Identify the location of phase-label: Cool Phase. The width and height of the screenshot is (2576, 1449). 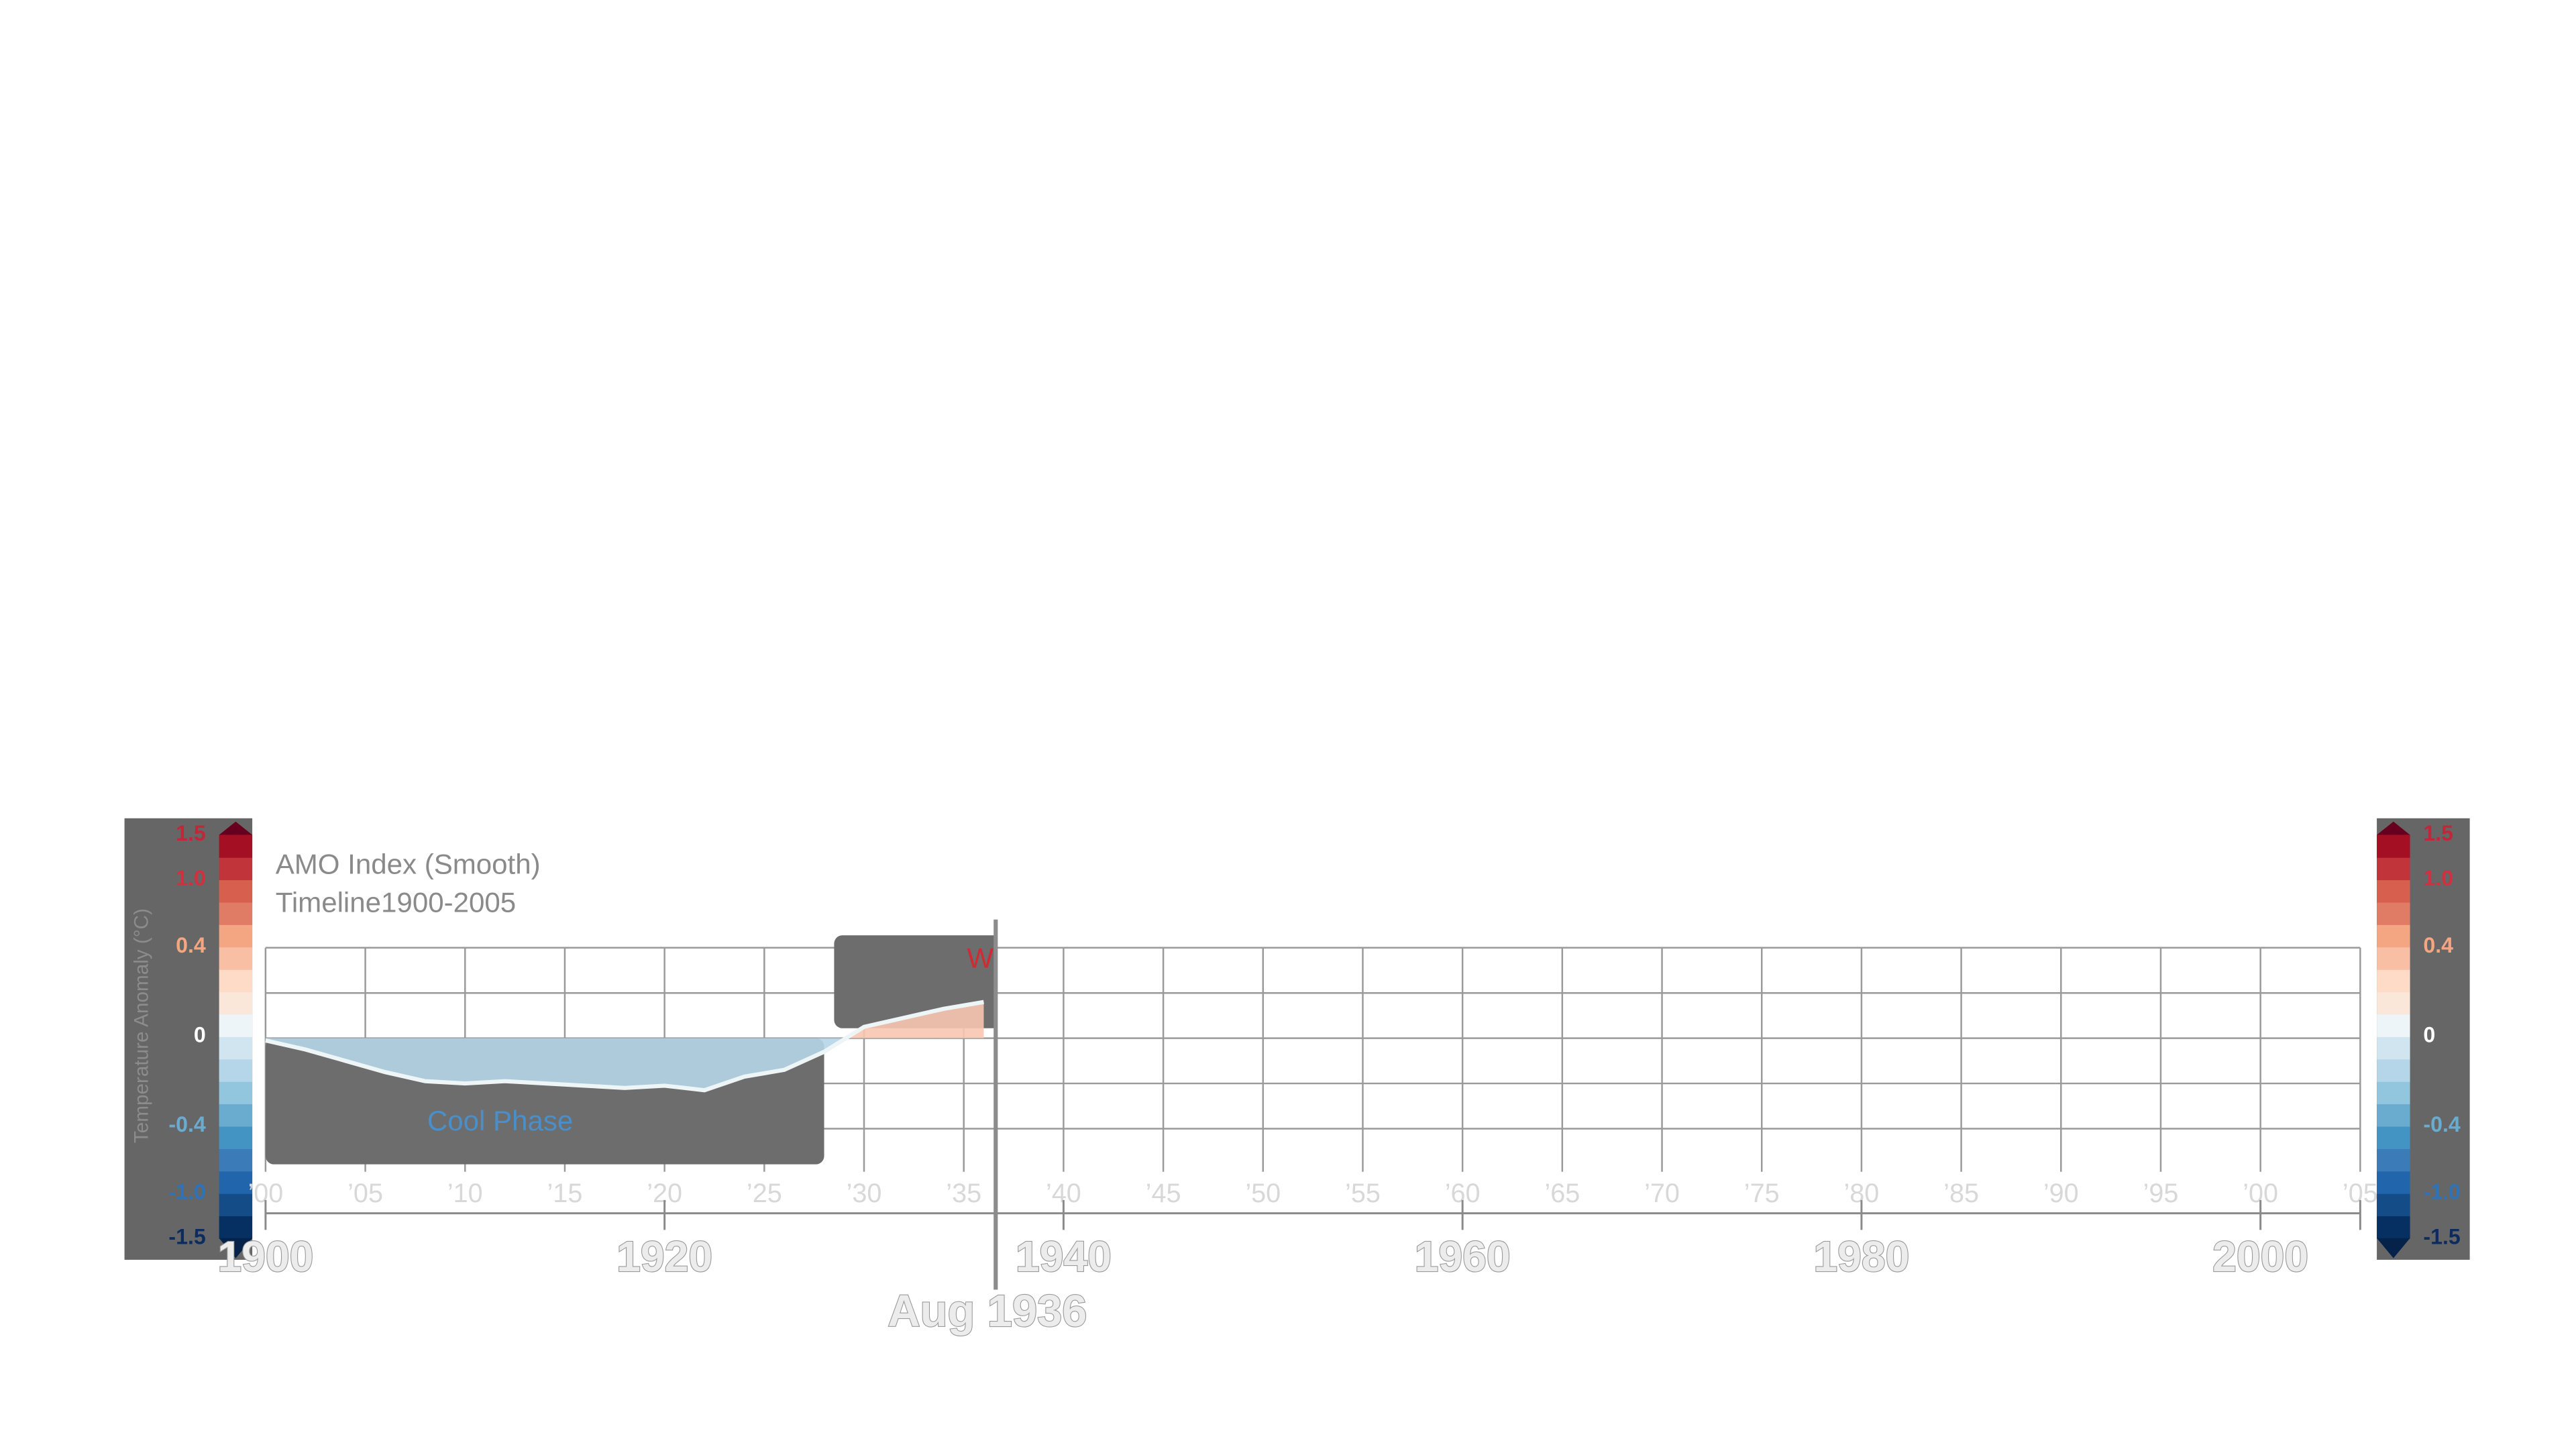
(500, 1120).